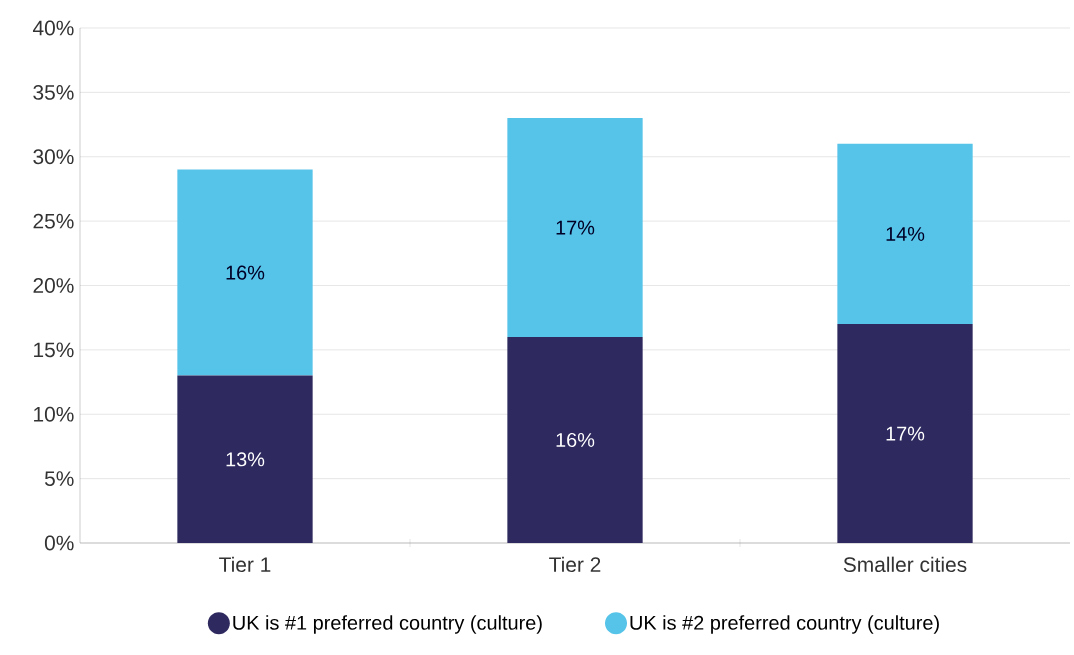  What do you see at coordinates (53, 28) in the screenshot?
I see `y-tick-label: 40%` at bounding box center [53, 28].